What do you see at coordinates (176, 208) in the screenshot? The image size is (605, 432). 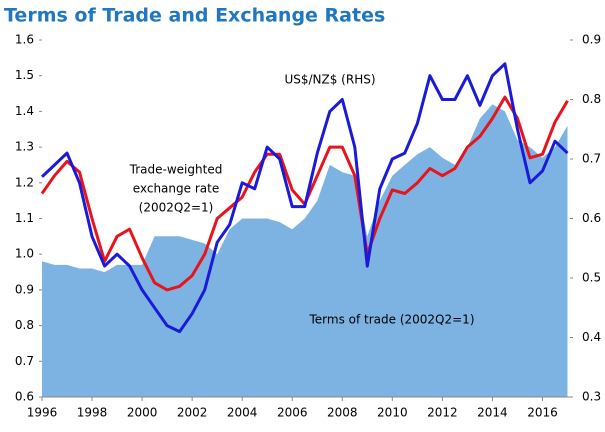 I see `annotation: (2002Q2=1)` at bounding box center [176, 208].